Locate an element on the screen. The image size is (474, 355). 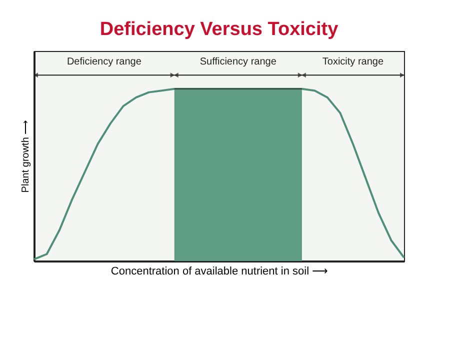
x-axis-title: Concentration of available nutrient in soil ⟶ is located at coordinates (219, 272).